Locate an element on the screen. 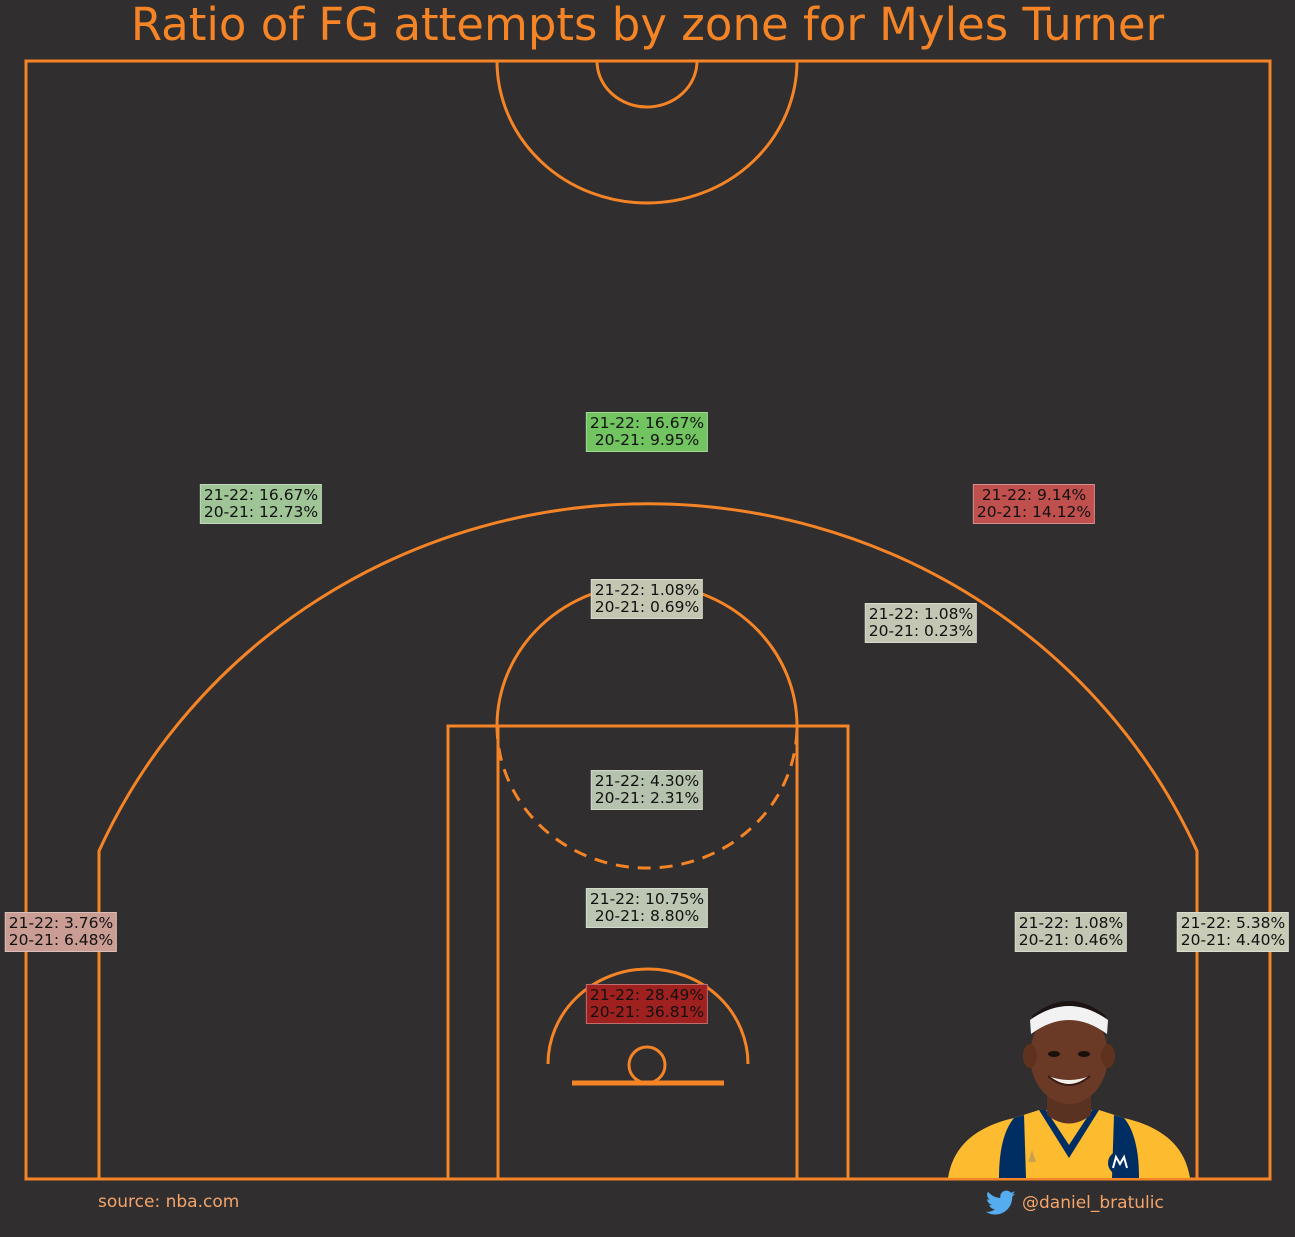  zone-value-2122: 21-22: 10.75% is located at coordinates (647, 899).